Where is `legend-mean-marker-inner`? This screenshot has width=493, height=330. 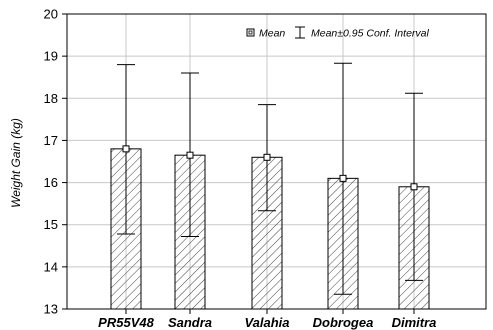
legend-mean-marker-inner is located at coordinates (250, 32).